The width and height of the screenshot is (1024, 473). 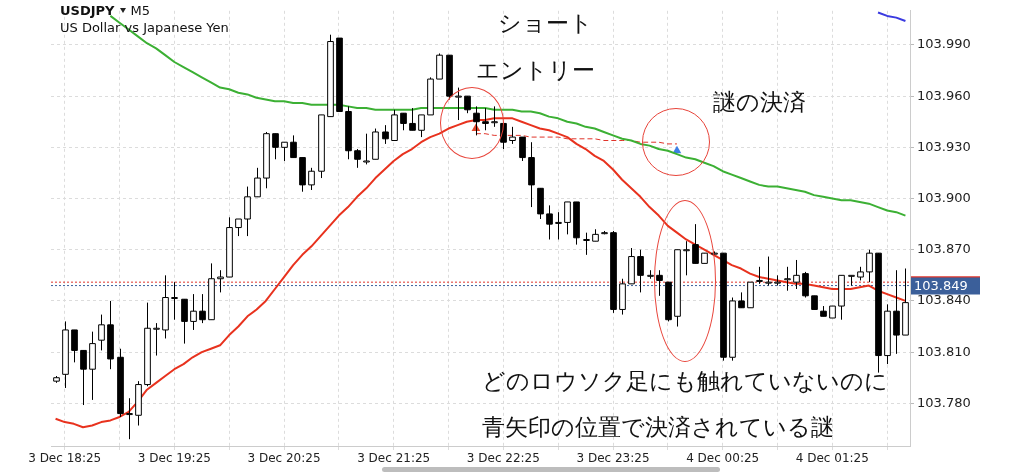 I want to click on y-tick-label: 103.870, so click(x=944, y=249).